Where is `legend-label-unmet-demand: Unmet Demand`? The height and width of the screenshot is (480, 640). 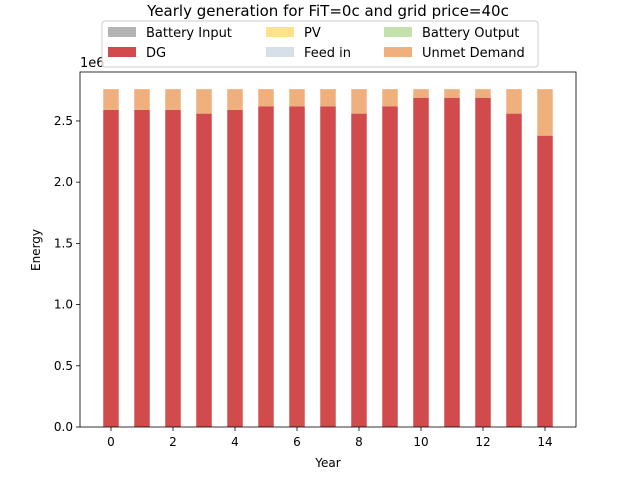 legend-label-unmet-demand: Unmet Demand is located at coordinates (473, 53).